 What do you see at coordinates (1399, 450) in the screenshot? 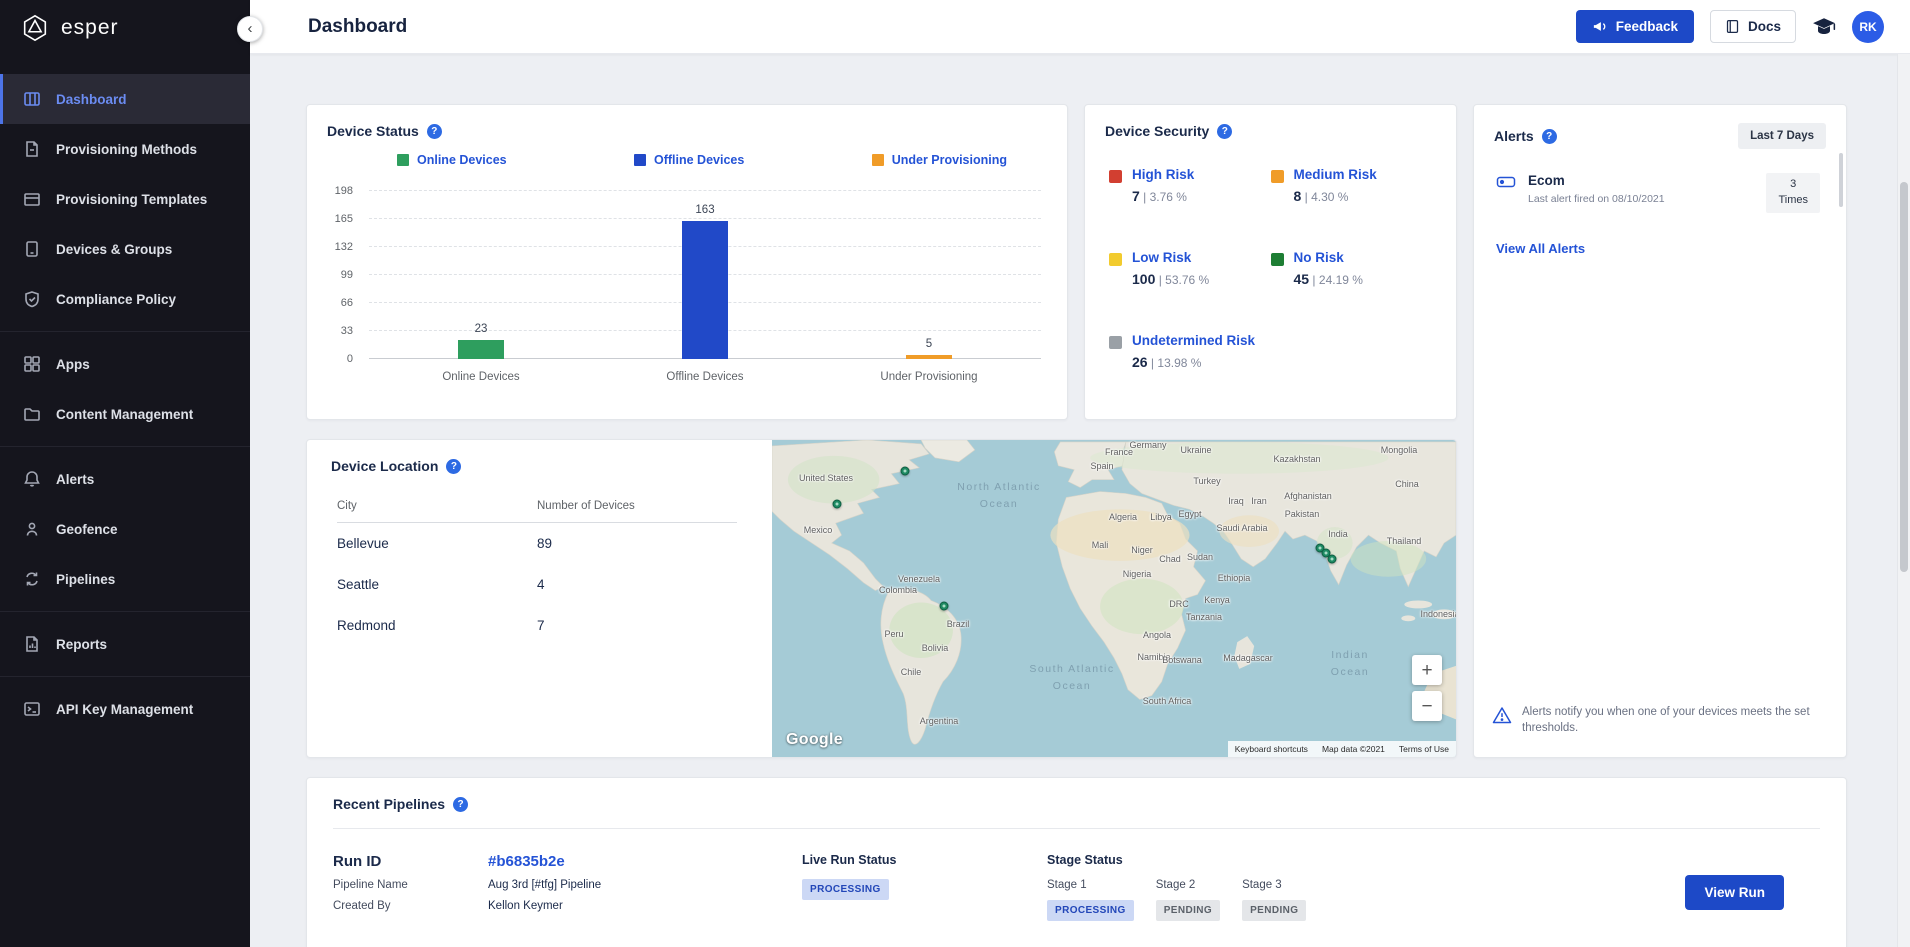
I see `country-label: Mongolia` at bounding box center [1399, 450].